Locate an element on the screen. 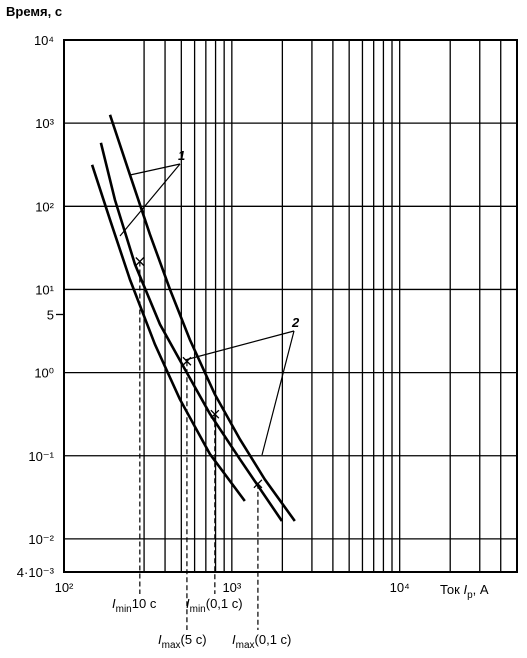 The width and height of the screenshot is (527, 658). x-tick-label: 10² is located at coordinates (64, 587).